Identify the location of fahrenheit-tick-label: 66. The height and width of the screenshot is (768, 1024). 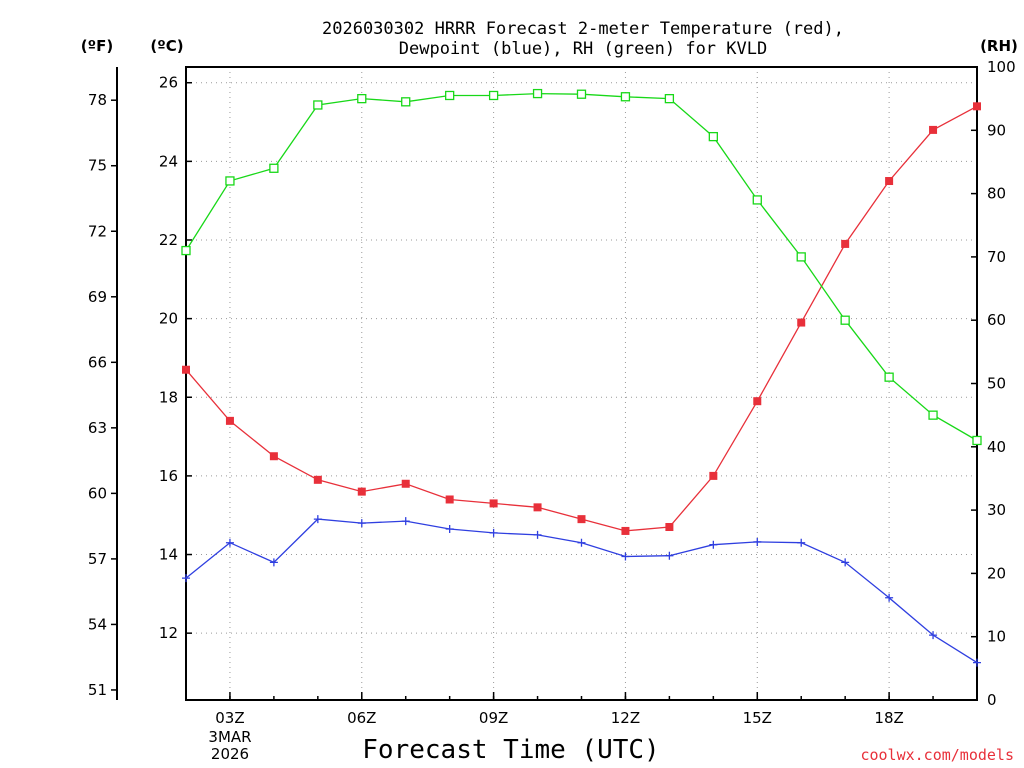
(97, 362).